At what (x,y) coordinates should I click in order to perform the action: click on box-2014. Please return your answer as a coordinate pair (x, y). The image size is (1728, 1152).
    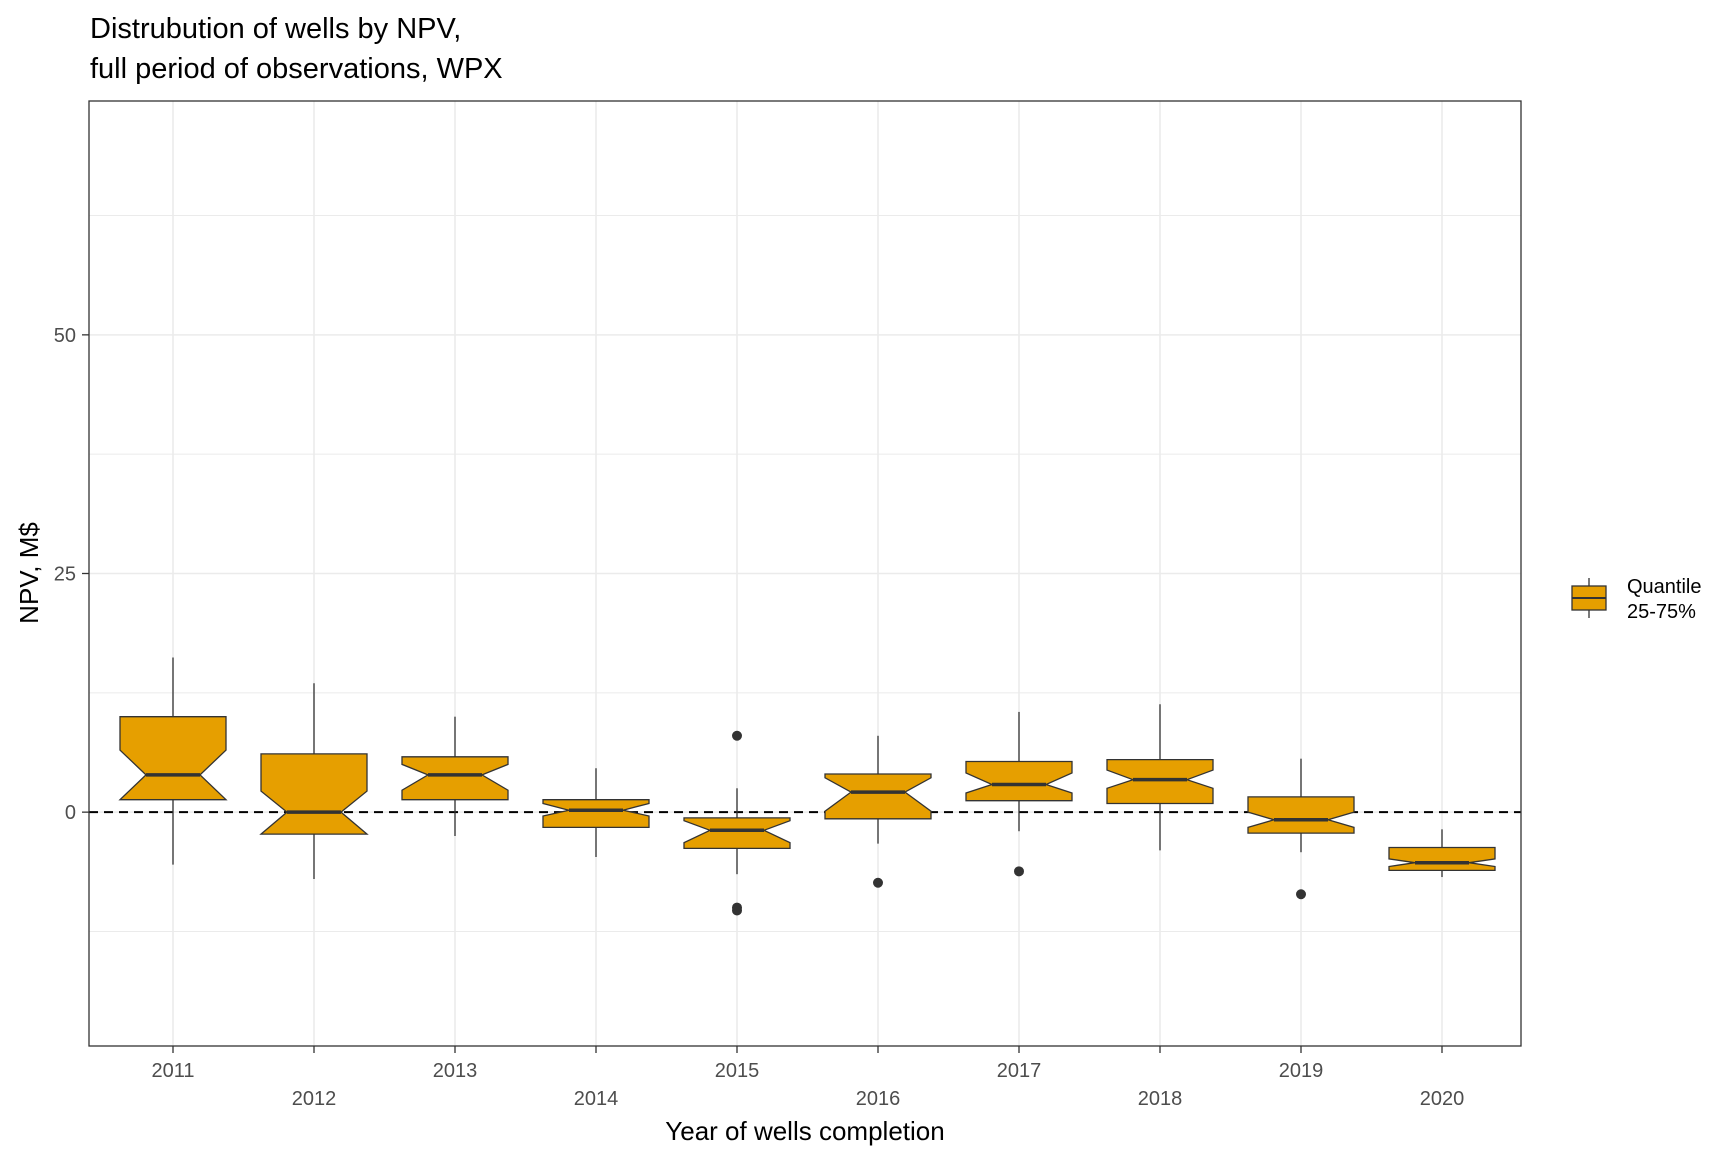
    Looking at the image, I should click on (596, 812).